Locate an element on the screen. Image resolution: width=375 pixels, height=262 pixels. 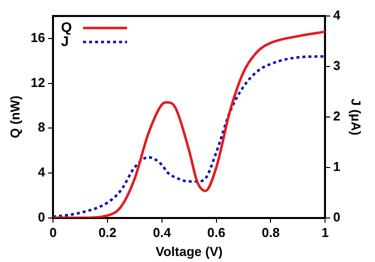
x-tick-label: 0 is located at coordinates (53, 232).